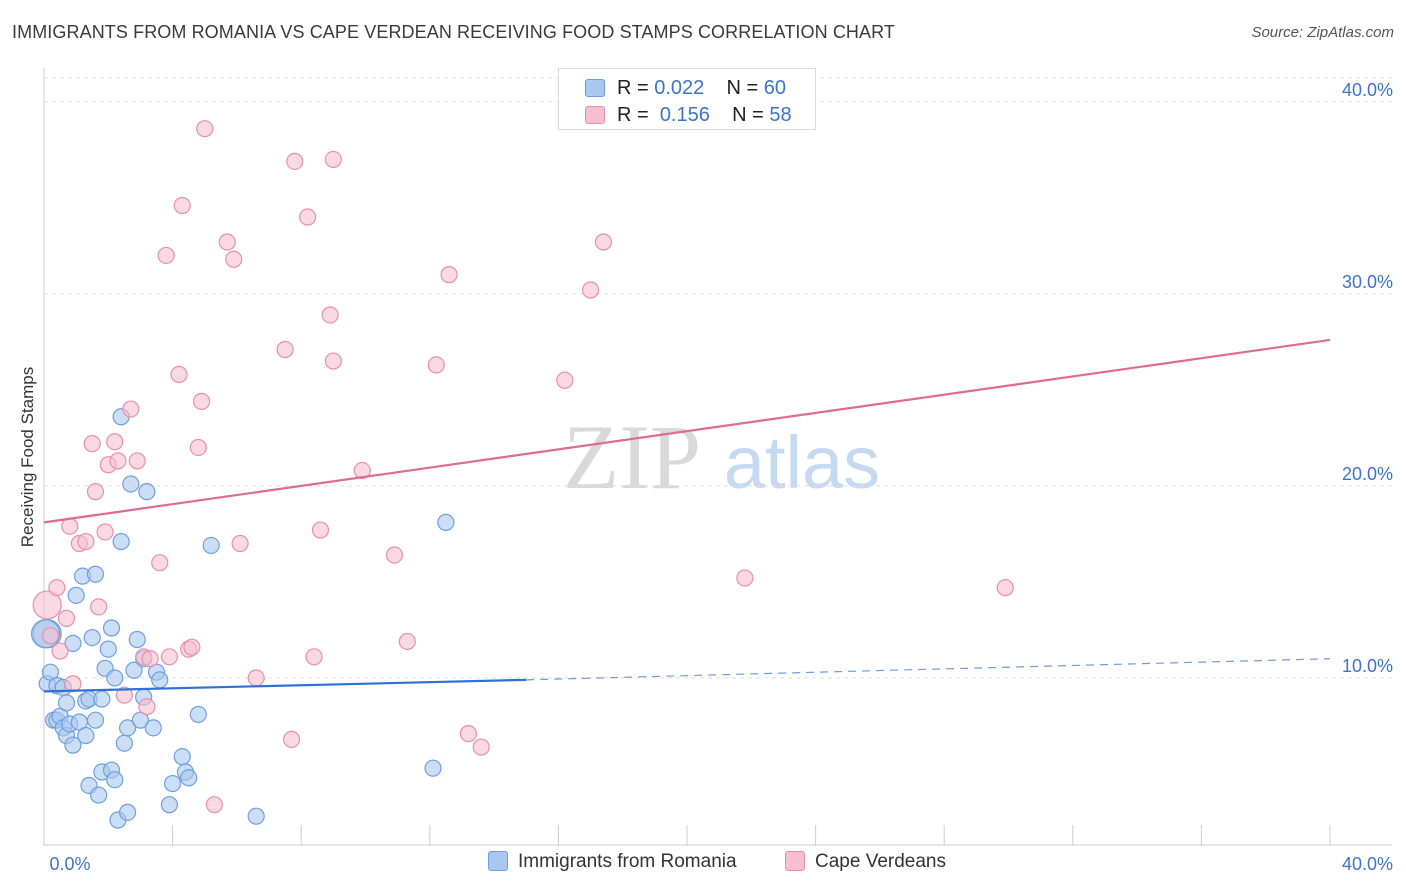 The image size is (1406, 892). Describe the element at coordinates (721, 457) in the screenshot. I see `watermark: ZIP atlas` at that location.